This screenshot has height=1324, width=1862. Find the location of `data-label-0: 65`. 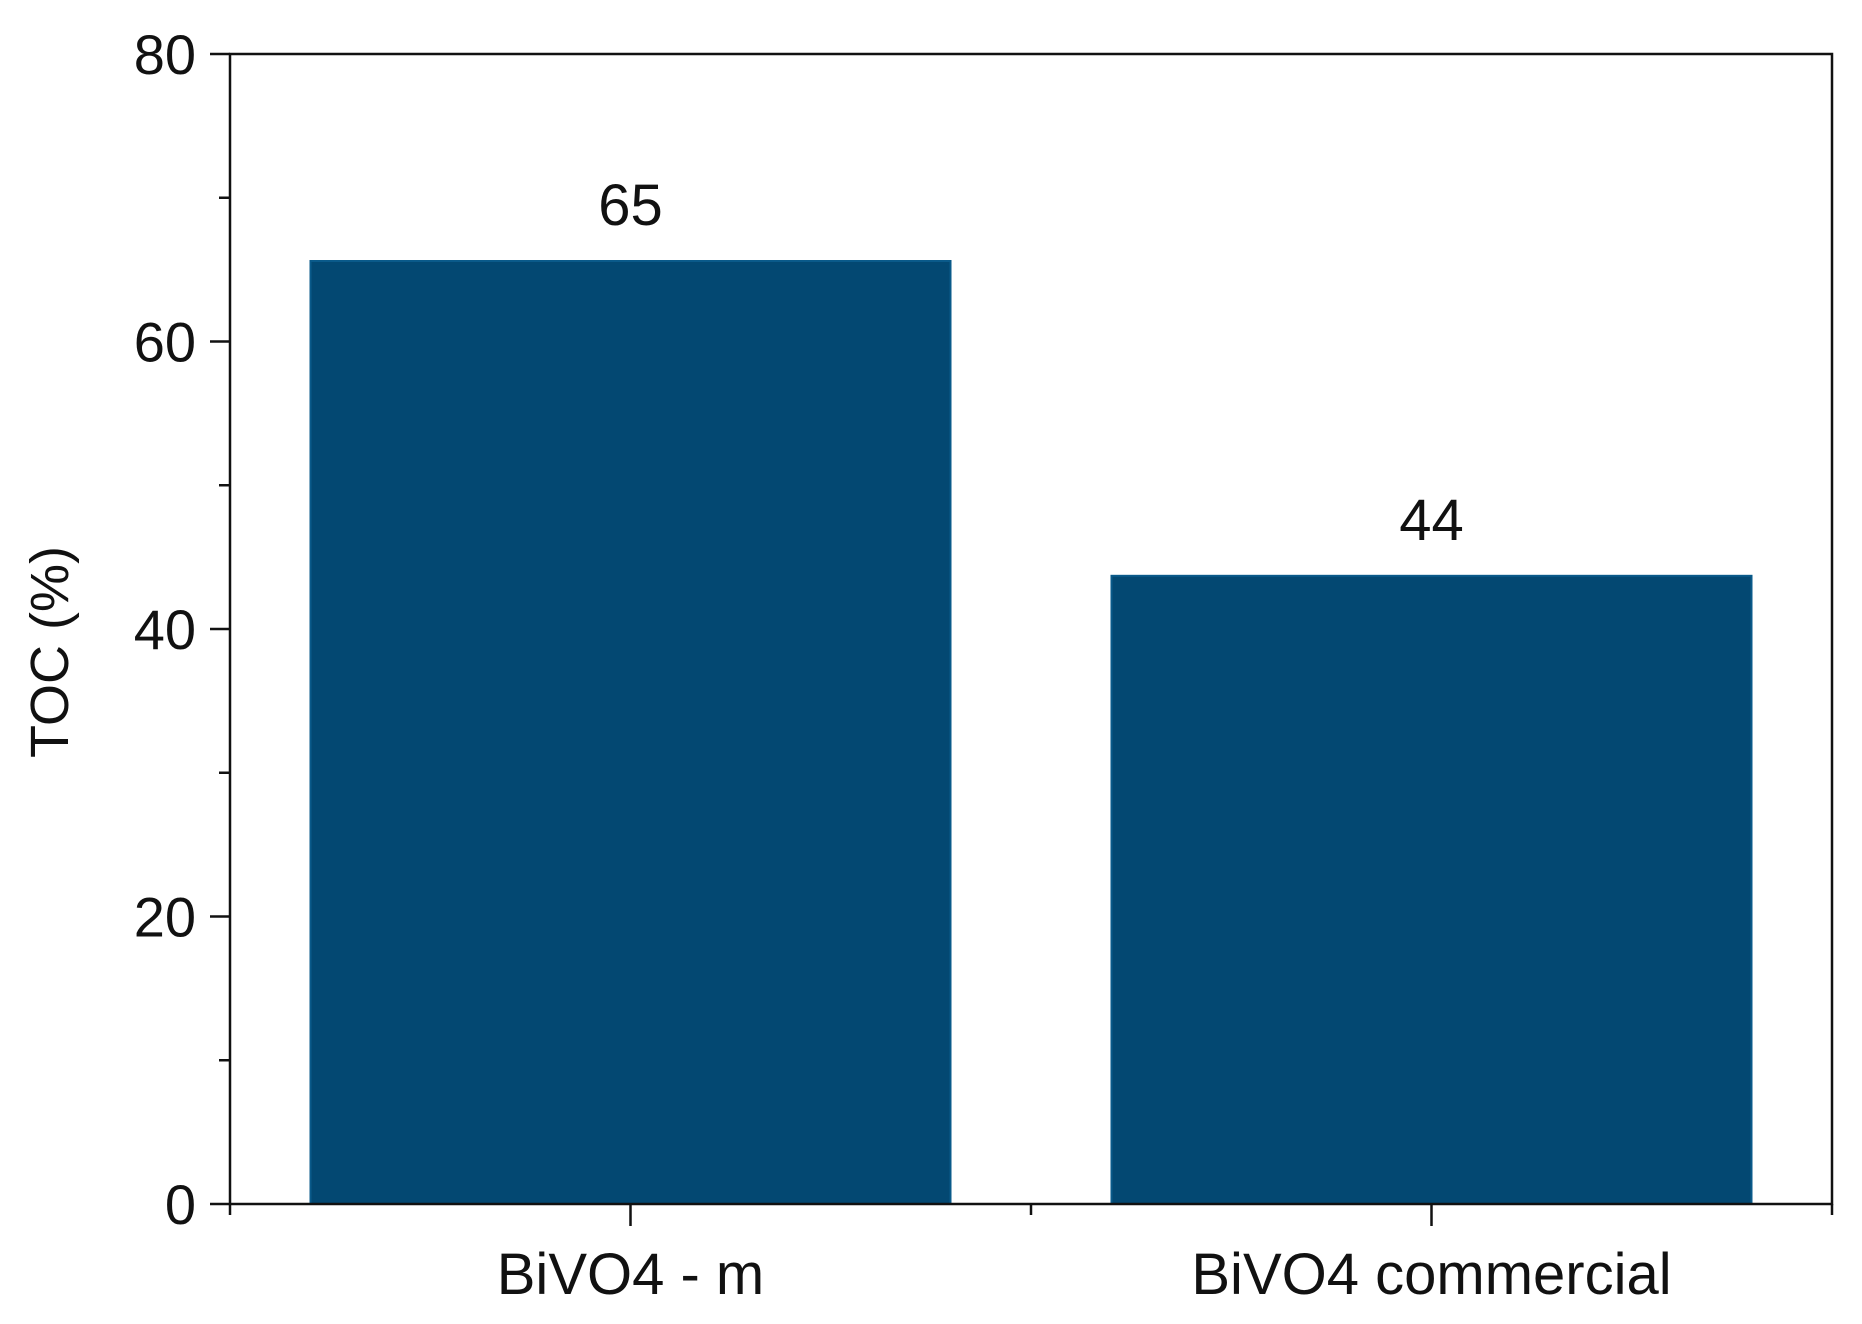

data-label-0: 65 is located at coordinates (630, 205).